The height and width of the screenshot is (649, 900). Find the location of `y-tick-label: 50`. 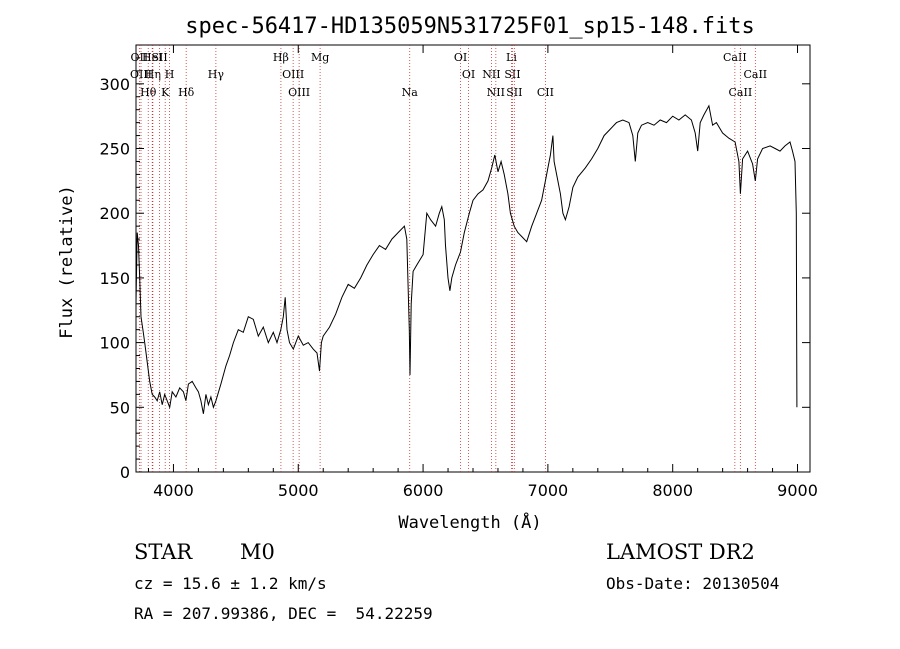

y-tick-label: 50 is located at coordinates (120, 407).